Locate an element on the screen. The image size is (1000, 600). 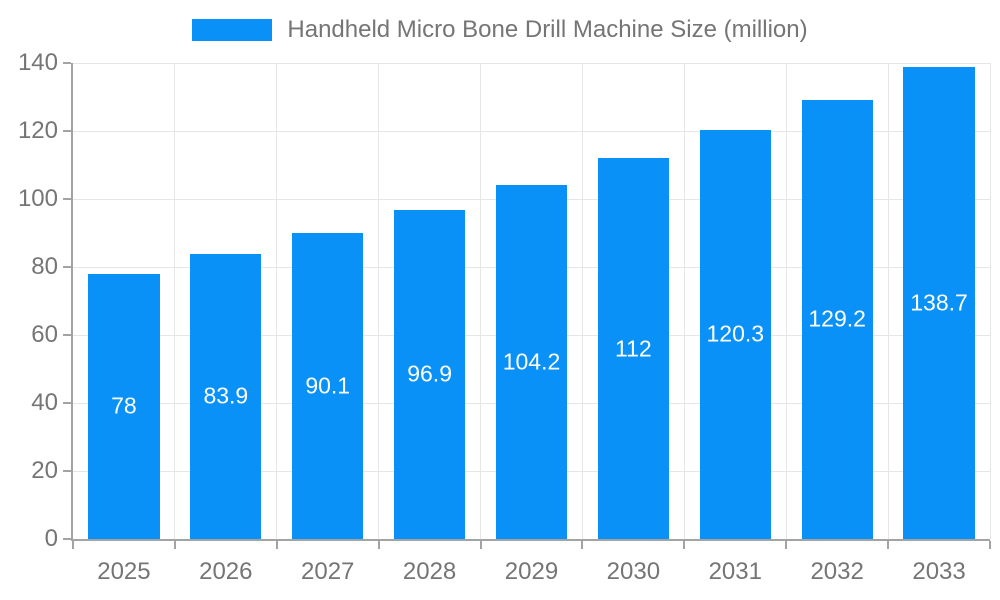
x-tick-label: 2030 is located at coordinates (633, 571).